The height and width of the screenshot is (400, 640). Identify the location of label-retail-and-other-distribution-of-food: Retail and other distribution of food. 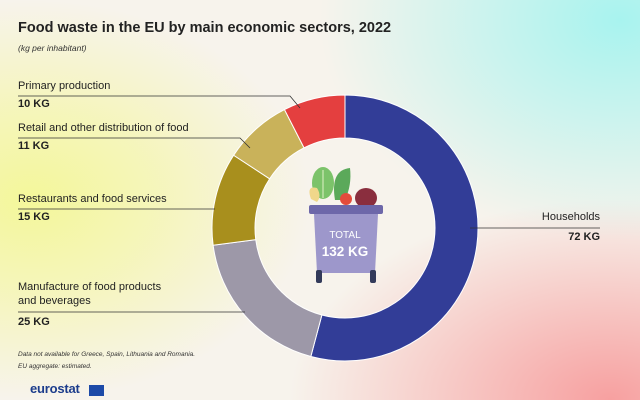
(103, 128).